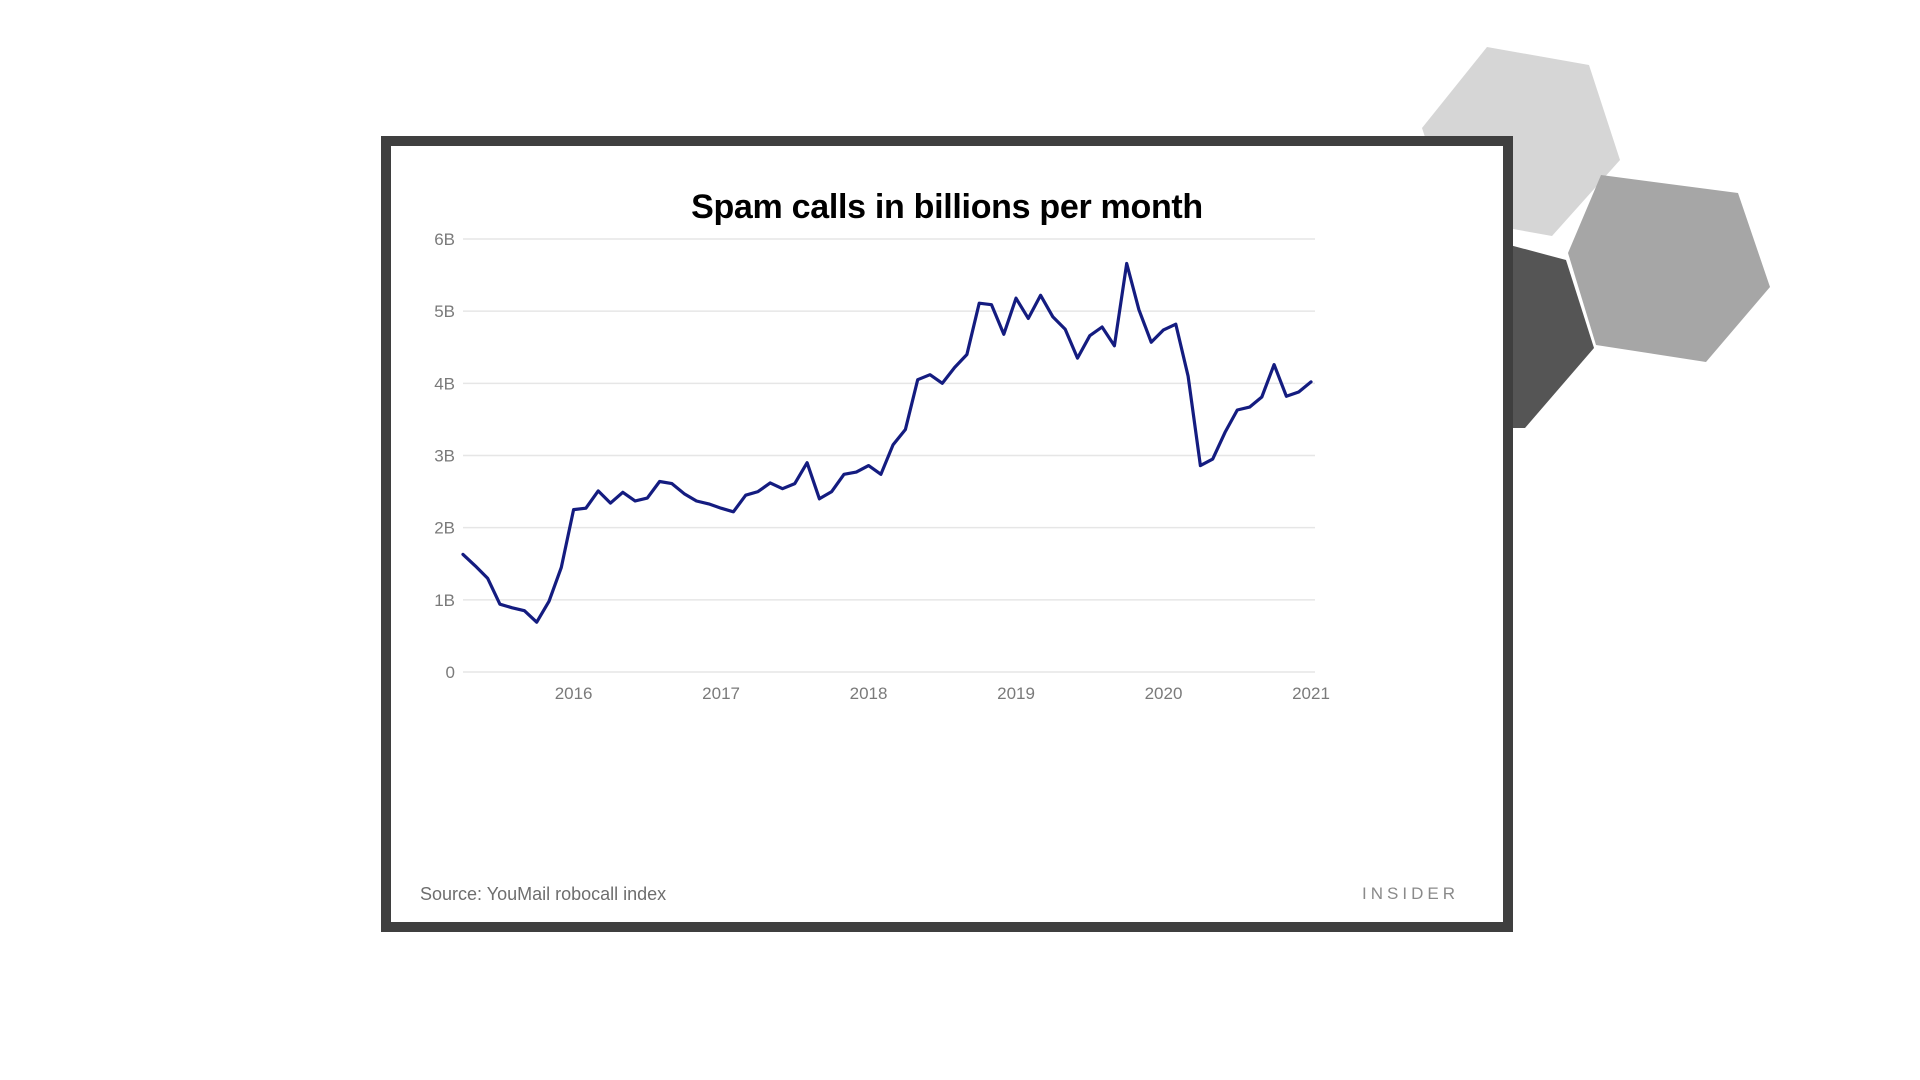  Describe the element at coordinates (444, 311) in the screenshot. I see `y-tick-label: 5B` at that location.